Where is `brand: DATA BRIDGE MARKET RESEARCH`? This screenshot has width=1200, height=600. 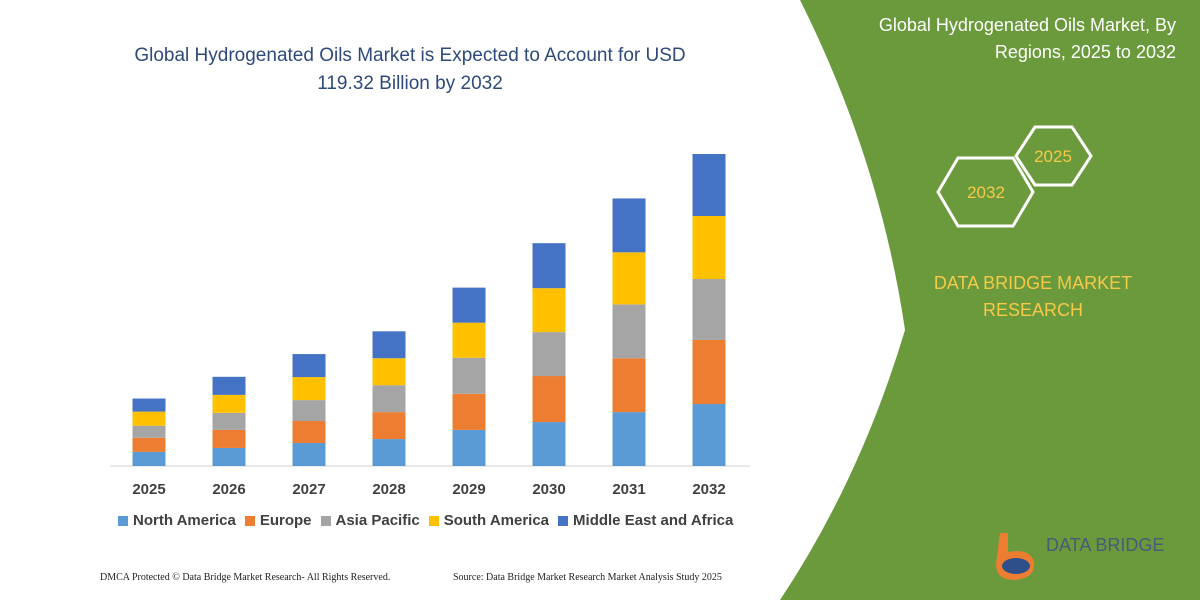
brand: DATA BRIDGE MARKET RESEARCH is located at coordinates (1033, 296).